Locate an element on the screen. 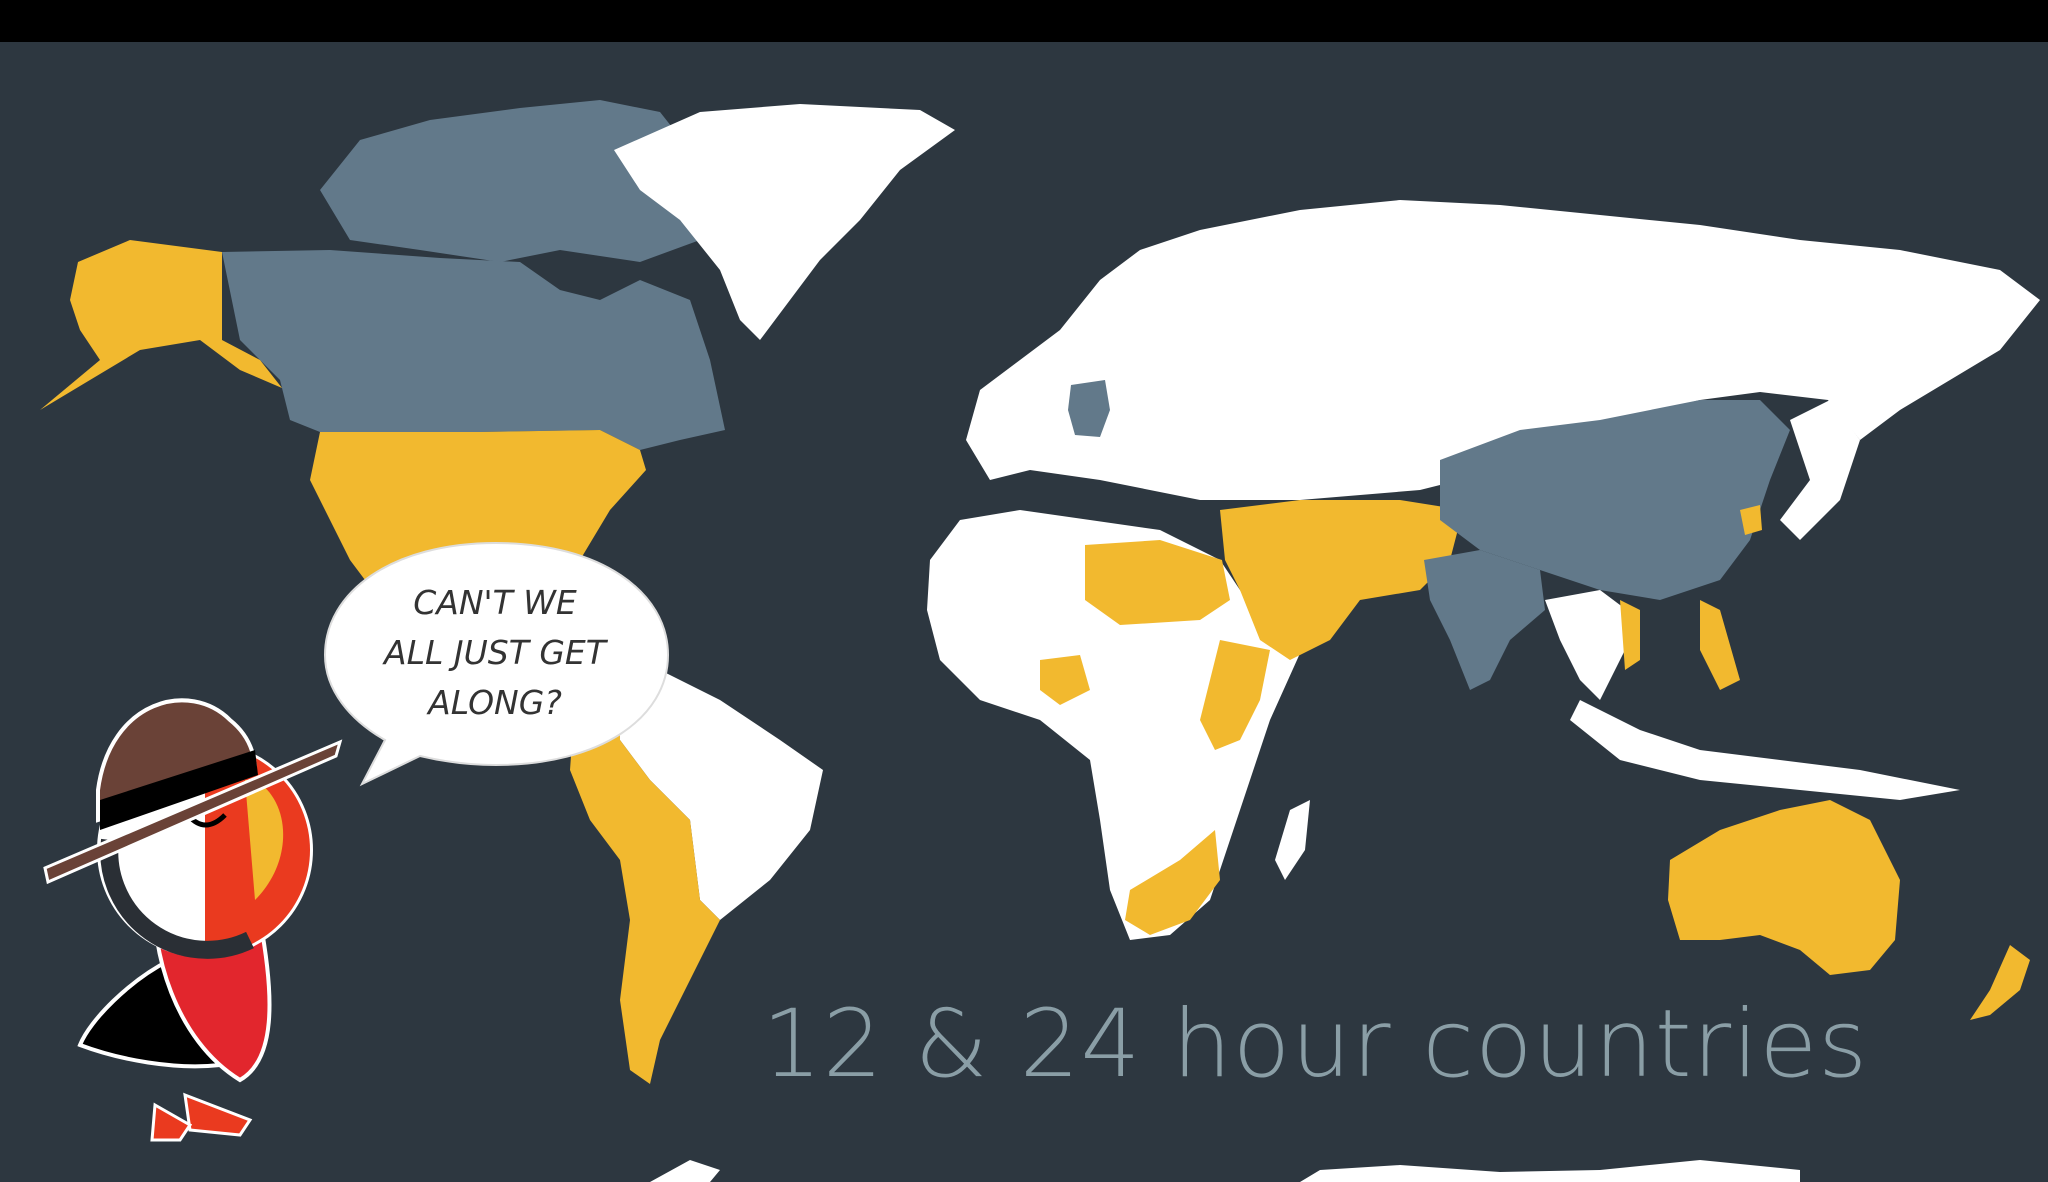 The height and width of the screenshot is (1182, 2048). speech-line: ALL JUST GET is located at coordinates (495, 652).